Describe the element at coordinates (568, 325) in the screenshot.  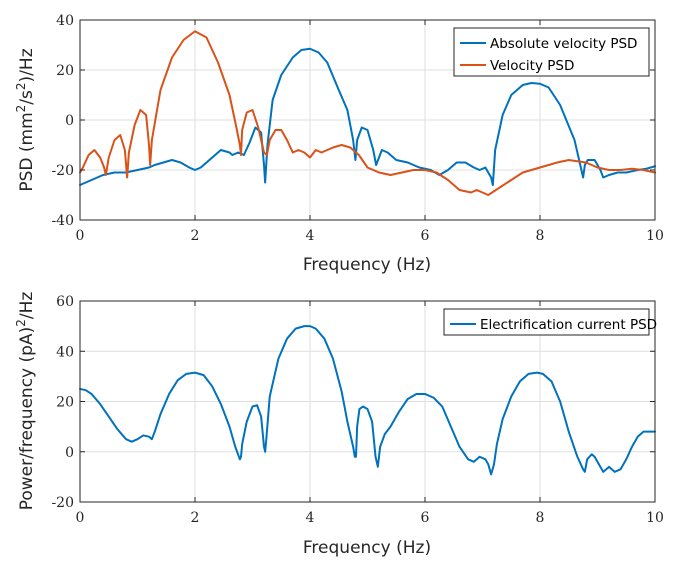
I see `legend-entry-label: Electrification current PSD` at that location.